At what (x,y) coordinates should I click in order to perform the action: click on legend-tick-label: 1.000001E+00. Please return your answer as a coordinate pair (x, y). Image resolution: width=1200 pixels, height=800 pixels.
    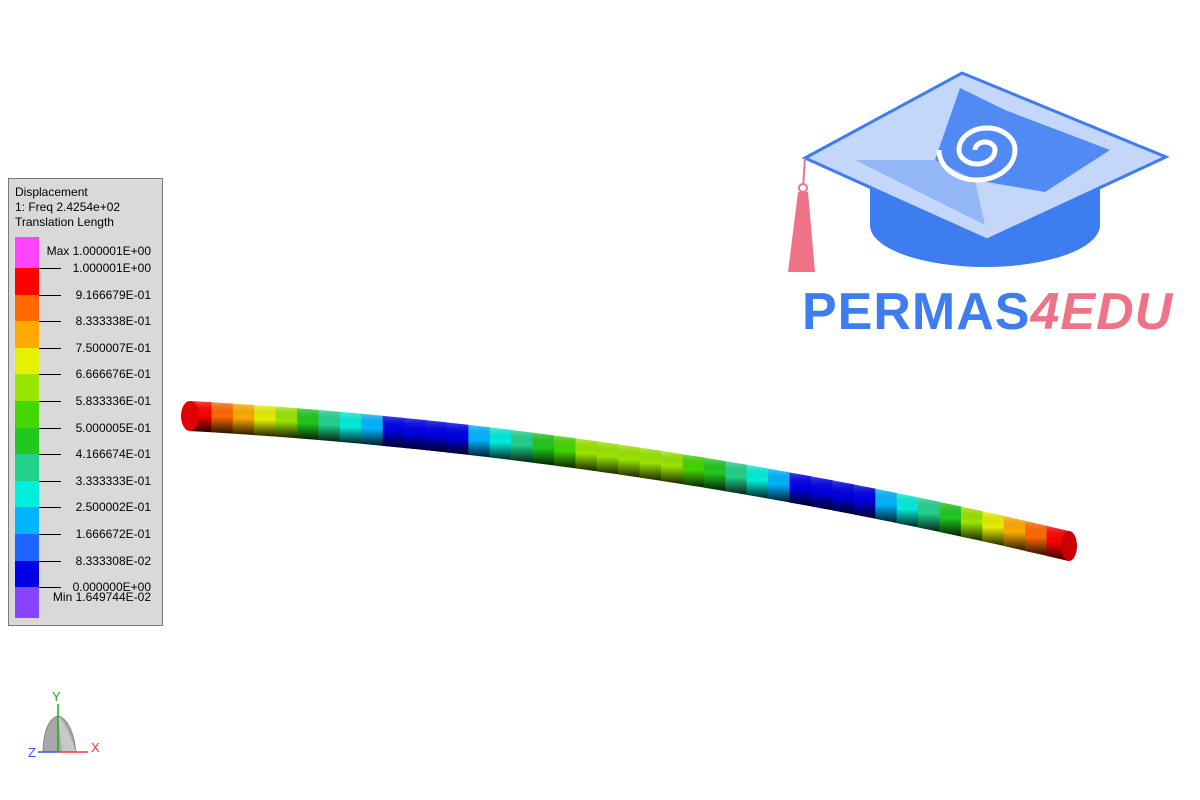
    Looking at the image, I should click on (111, 268).